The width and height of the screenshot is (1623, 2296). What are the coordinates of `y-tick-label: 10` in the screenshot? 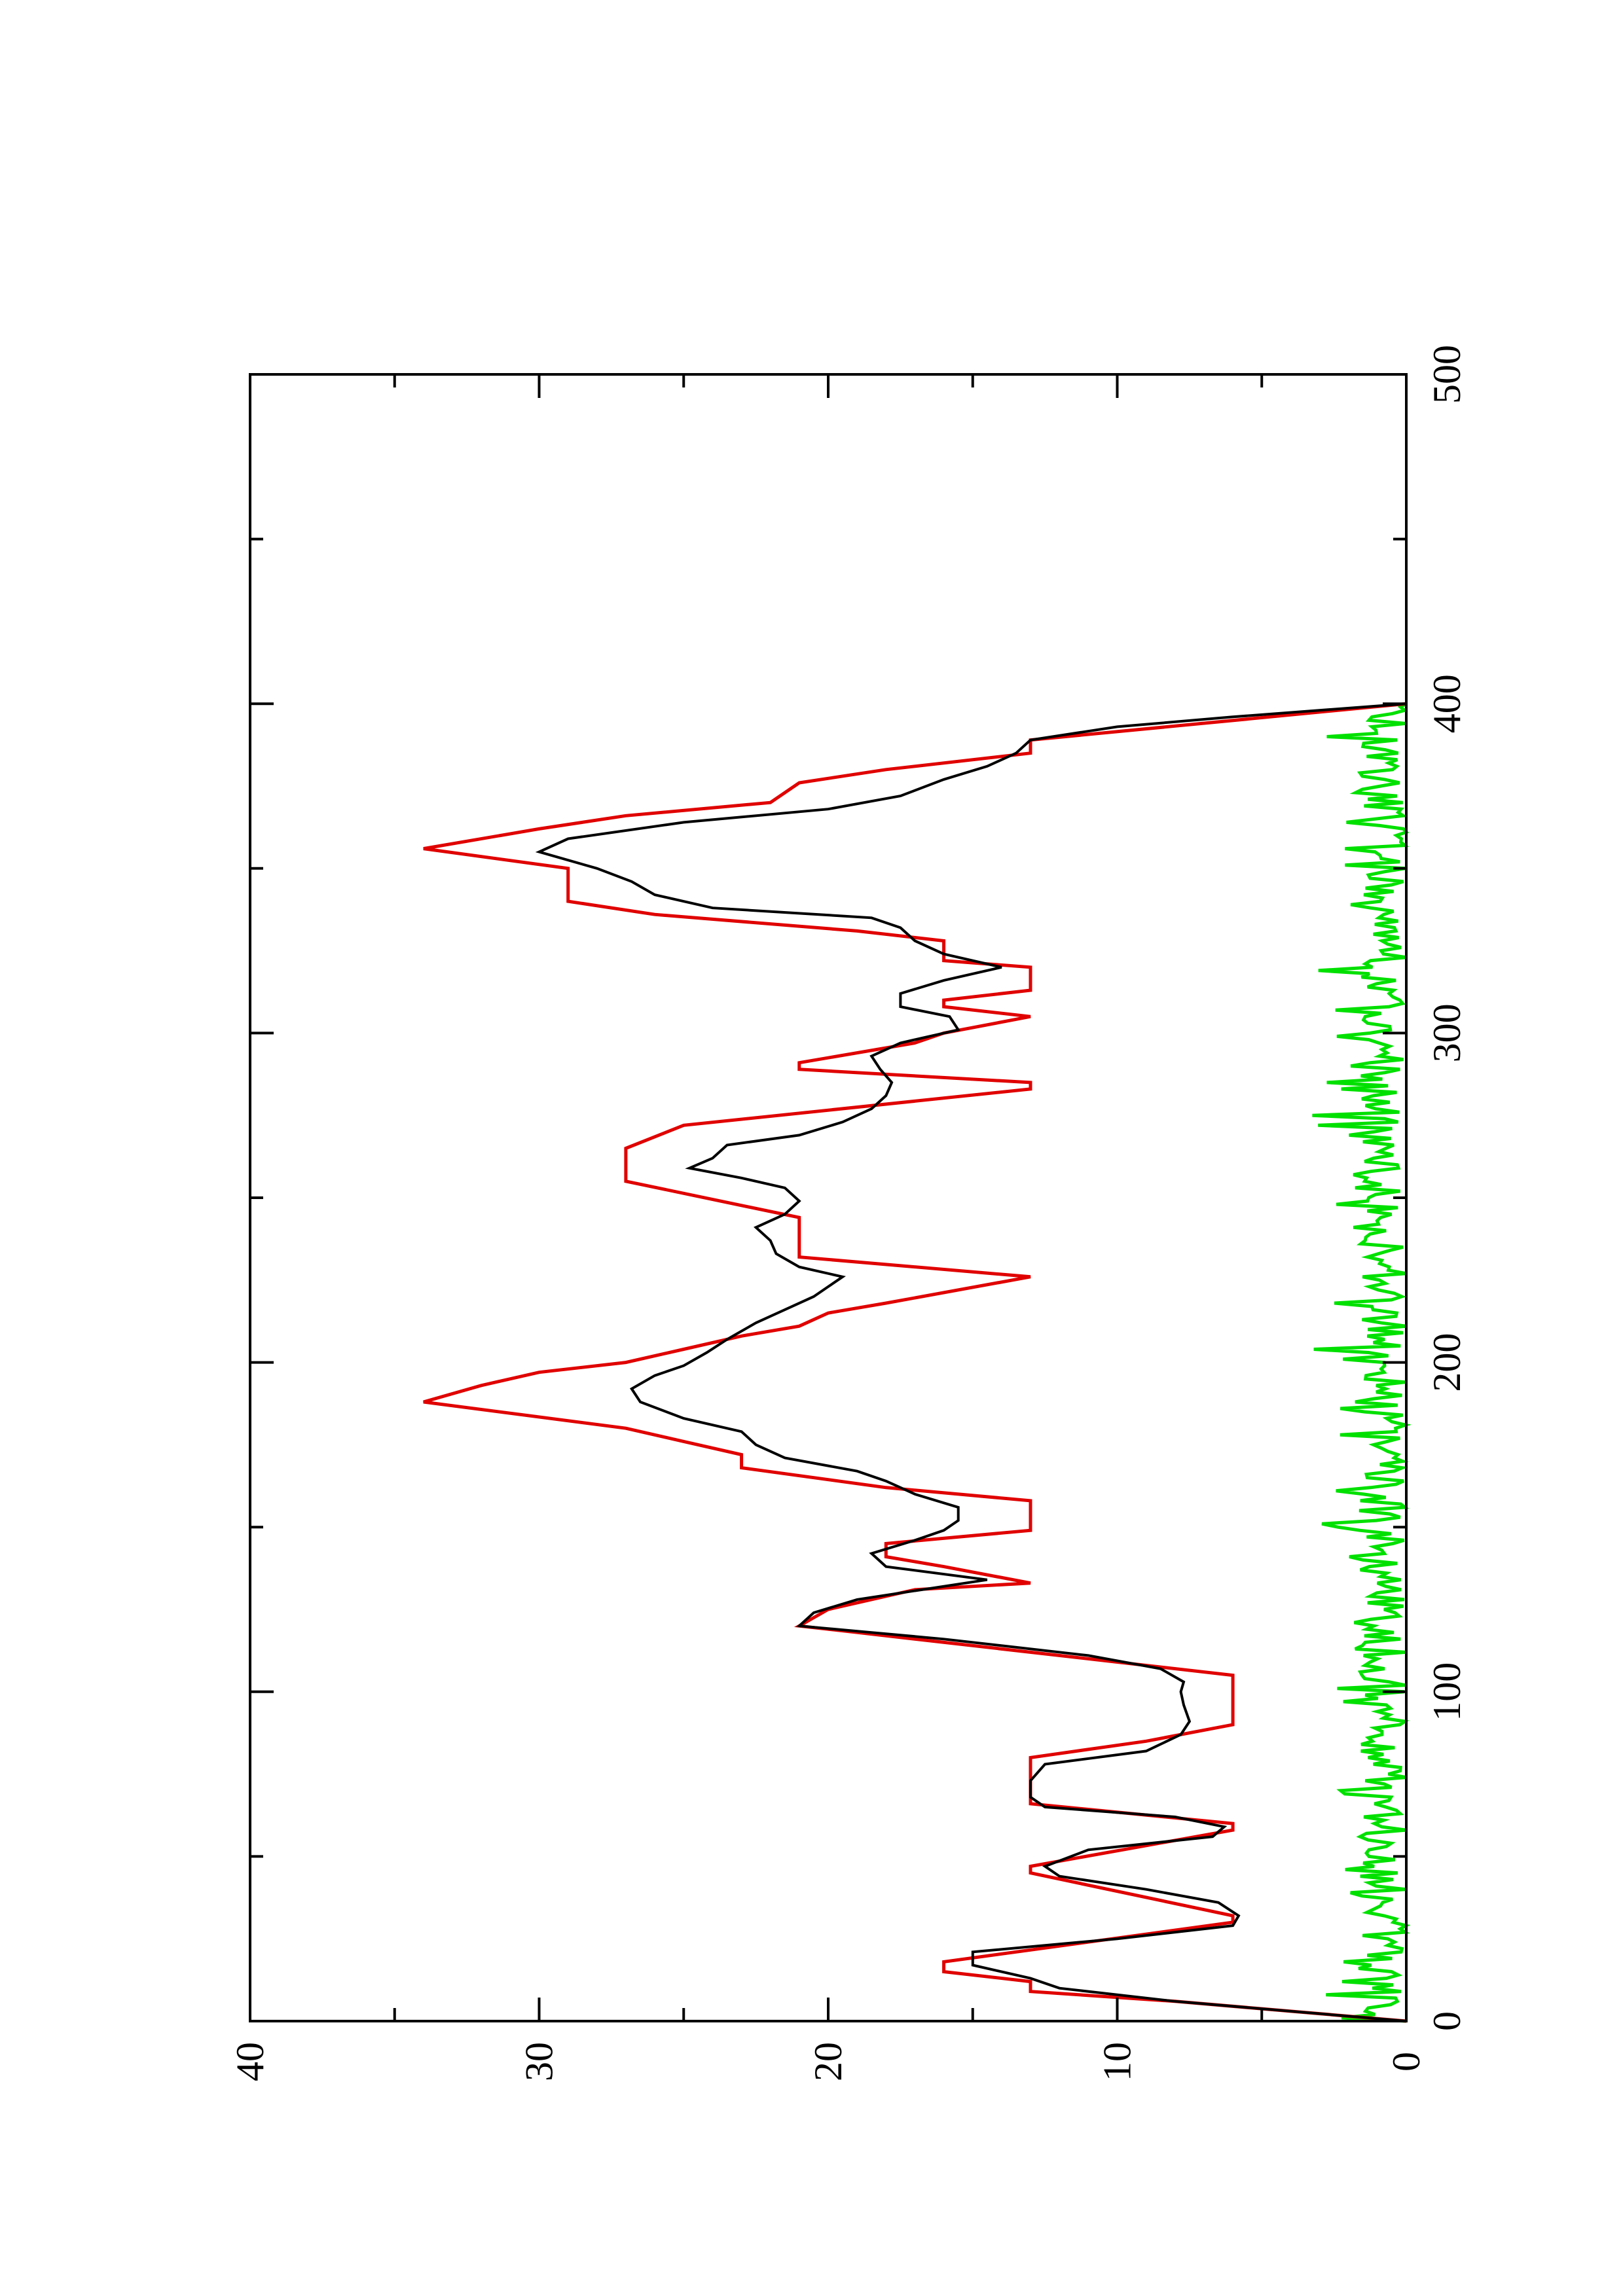 It's located at (1117, 2061).